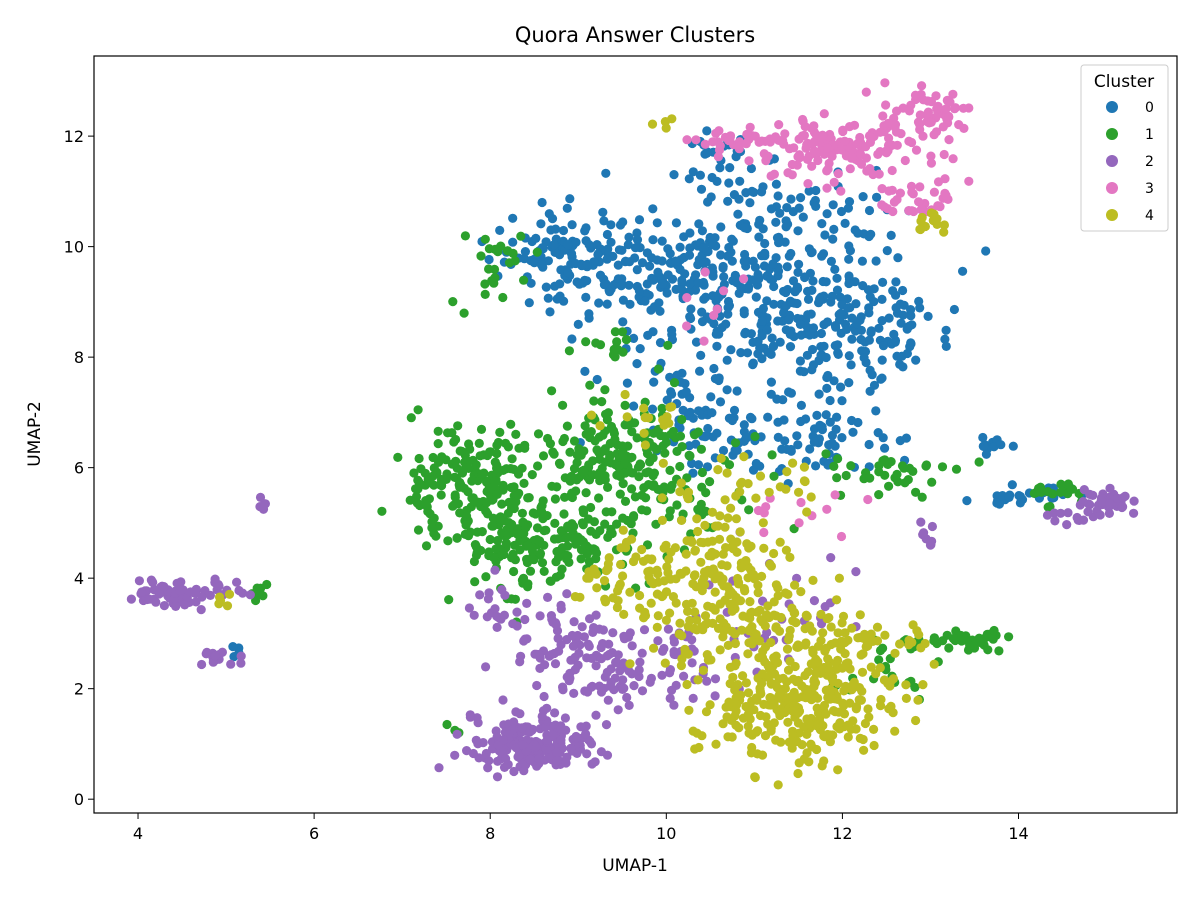 This screenshot has height=900, width=1200. I want to click on x-tick-label: 6, so click(314, 833).